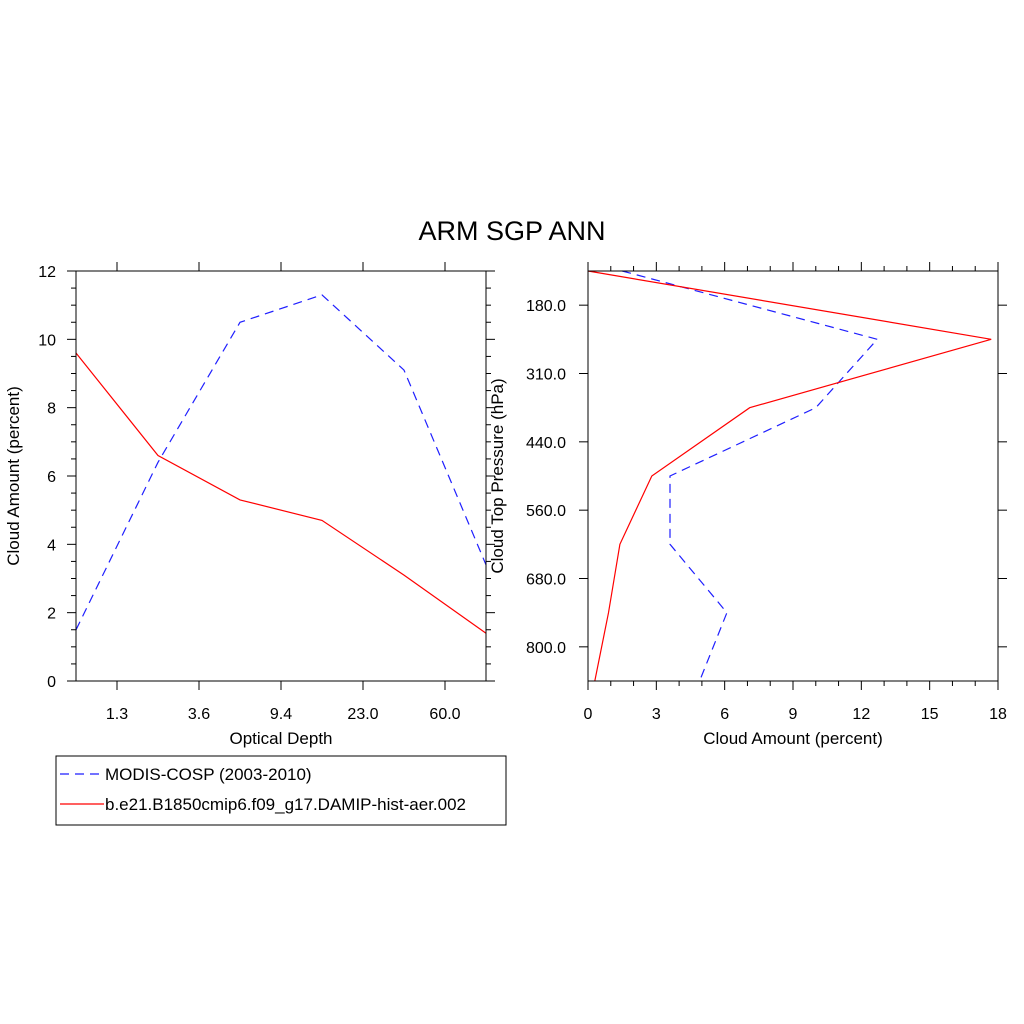 Image resolution: width=1024 pixels, height=1024 pixels. What do you see at coordinates (793, 714) in the screenshot?
I see `right-x-tick-label: 9` at bounding box center [793, 714].